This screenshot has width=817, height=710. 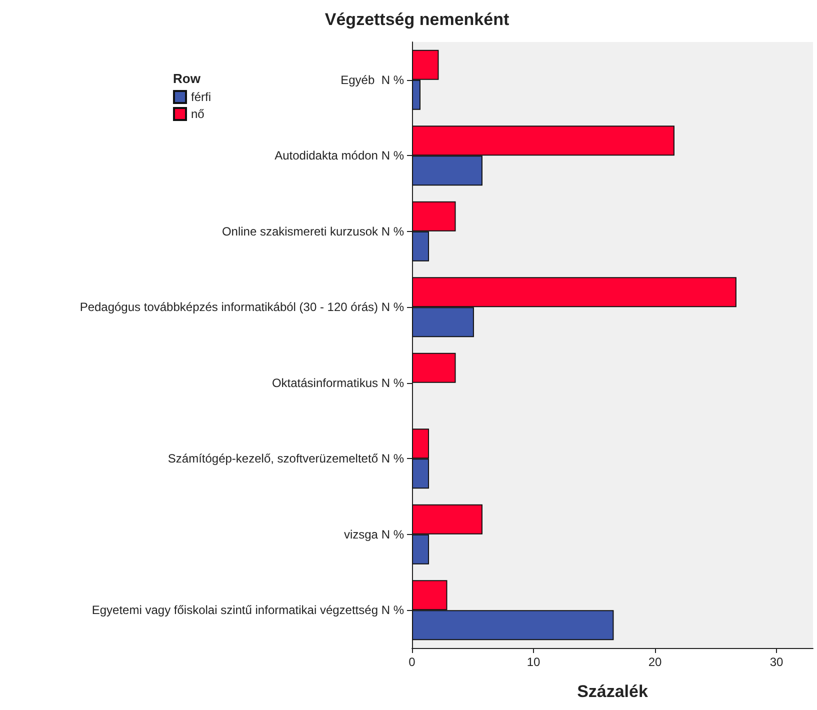 I want to click on y-tick-label: Egyetemi vagy főiskolai szintű informatikai végzettség N %, so click(x=248, y=610).